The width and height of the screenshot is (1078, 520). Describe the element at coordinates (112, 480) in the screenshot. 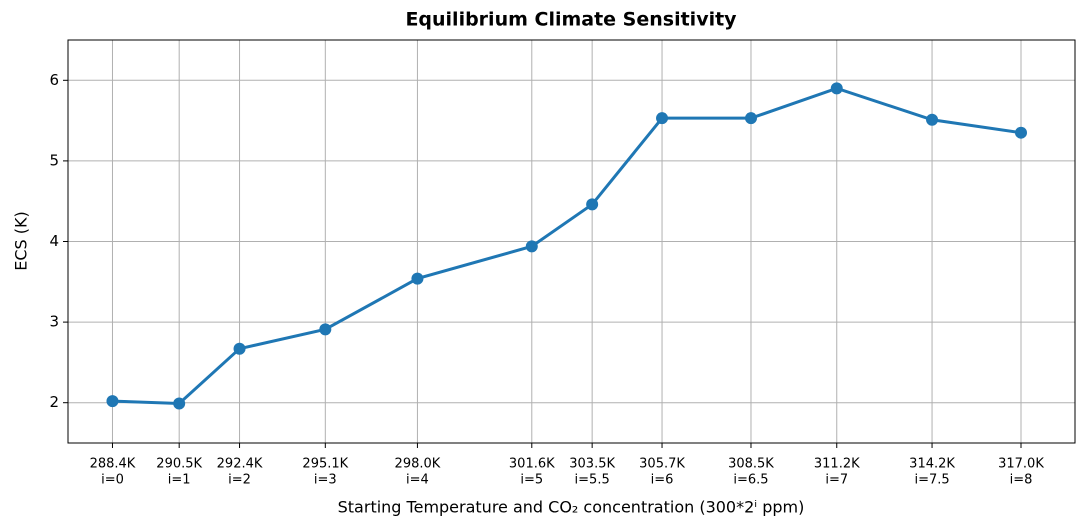

I see `x-tick-sublabel: i=0` at that location.